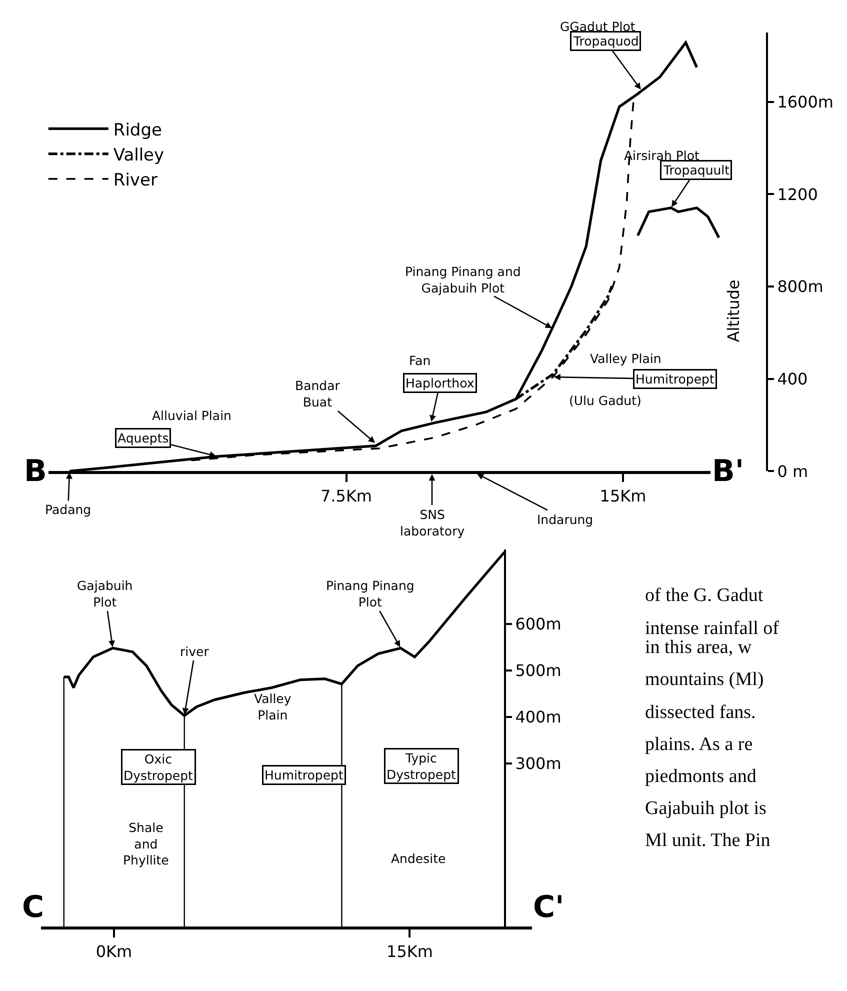 The image size is (847, 991). What do you see at coordinates (538, 717) in the screenshot?
I see `y-tick-label: 400m` at bounding box center [538, 717].